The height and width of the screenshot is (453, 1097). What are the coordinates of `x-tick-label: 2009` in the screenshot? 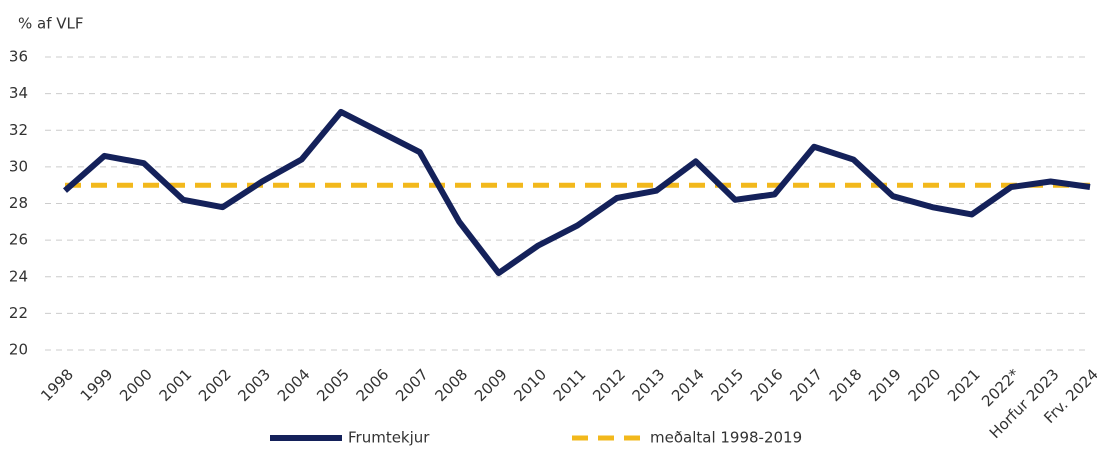 It's located at (491, 385).